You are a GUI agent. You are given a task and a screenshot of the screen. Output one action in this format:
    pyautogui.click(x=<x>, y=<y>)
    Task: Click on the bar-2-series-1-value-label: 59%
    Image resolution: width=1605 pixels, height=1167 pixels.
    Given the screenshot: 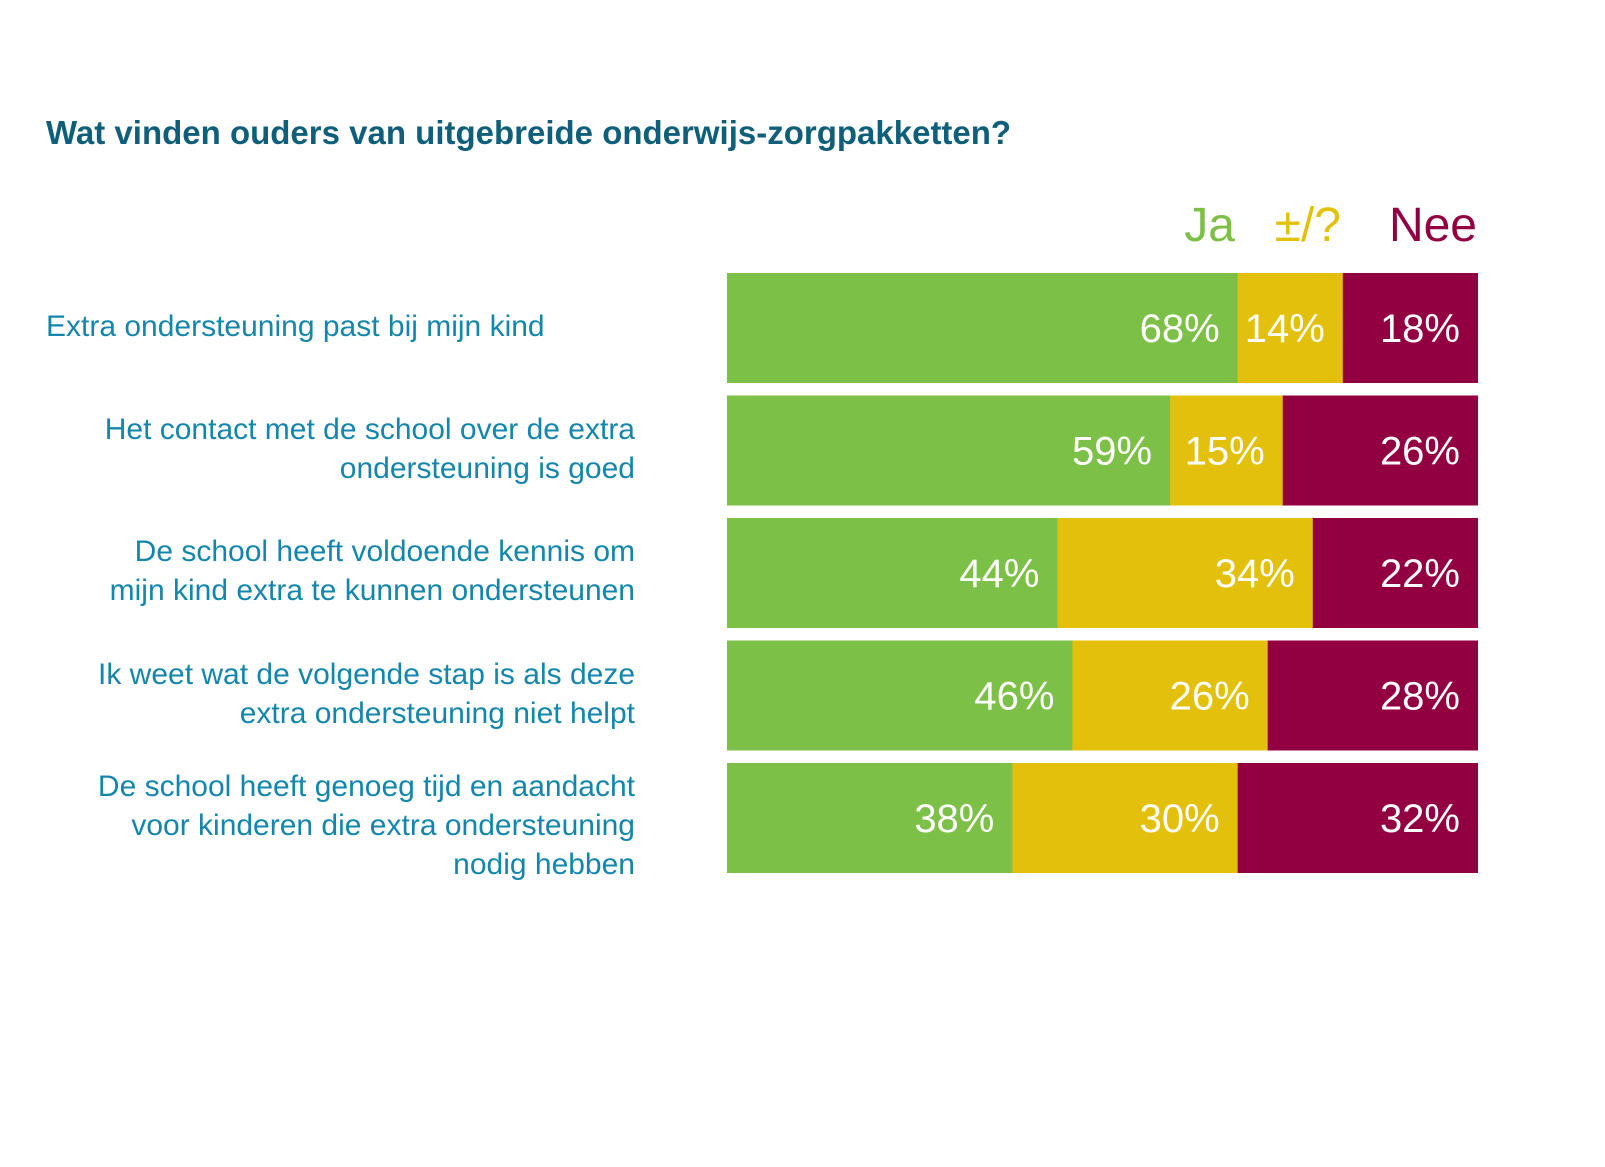 What is the action you would take?
    pyautogui.click(x=1112, y=452)
    